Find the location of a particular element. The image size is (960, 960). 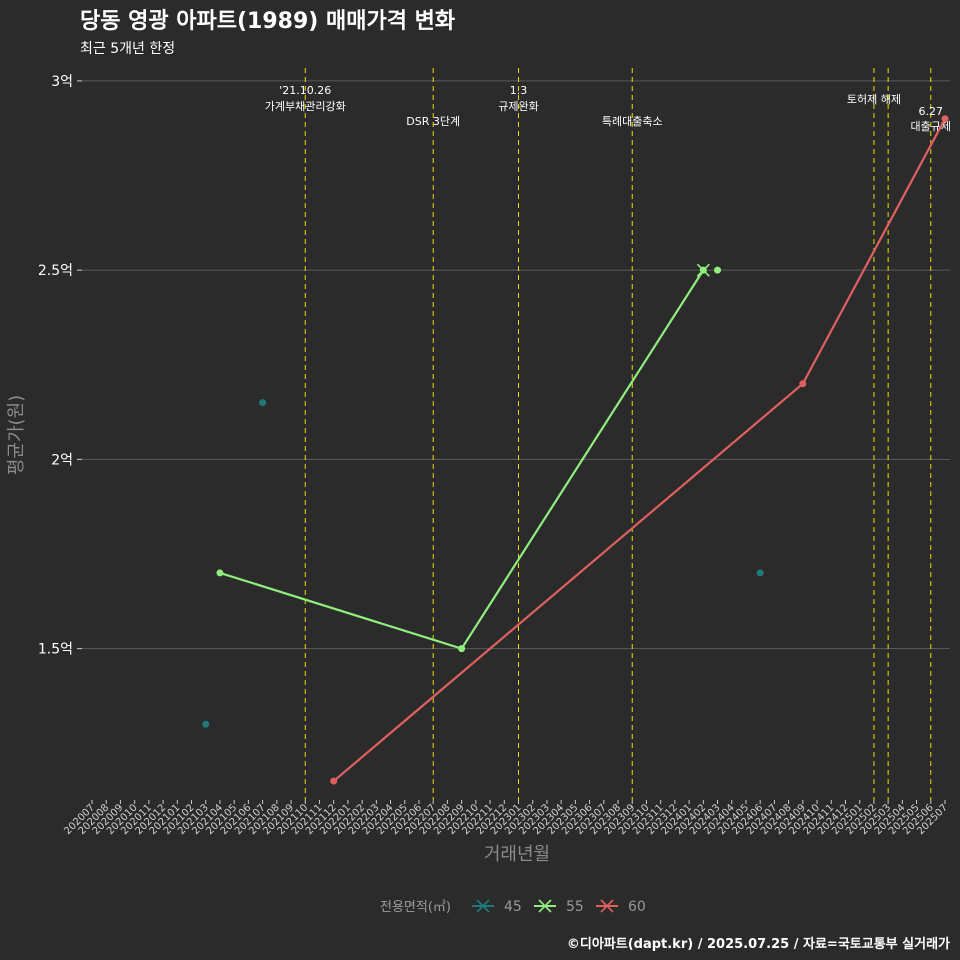

event-label: 6.27 is located at coordinates (931, 111).